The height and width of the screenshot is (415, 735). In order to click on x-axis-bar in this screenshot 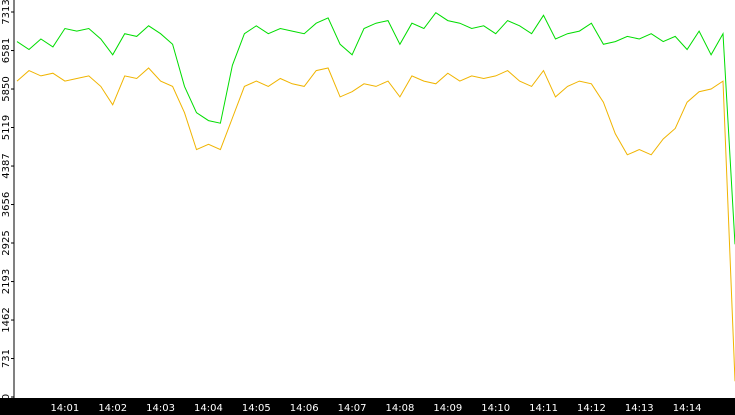, I will do `click(367, 406)`.